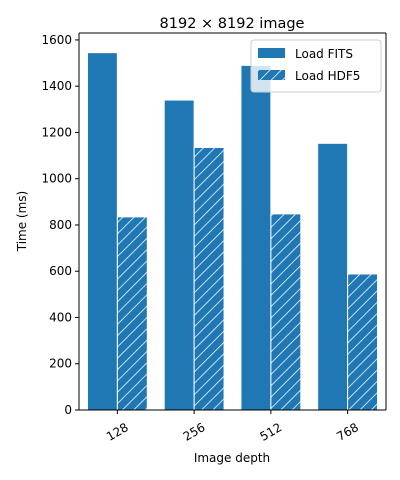 Image resolution: width=400 pixels, height=480 pixels. I want to click on x-tick-label: 512, so click(270, 432).